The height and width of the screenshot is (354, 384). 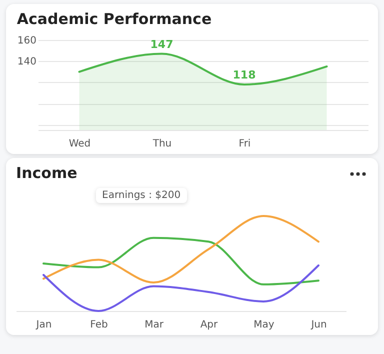 What do you see at coordinates (99, 325) in the screenshot?
I see `x-tick-label: Feb` at bounding box center [99, 325].